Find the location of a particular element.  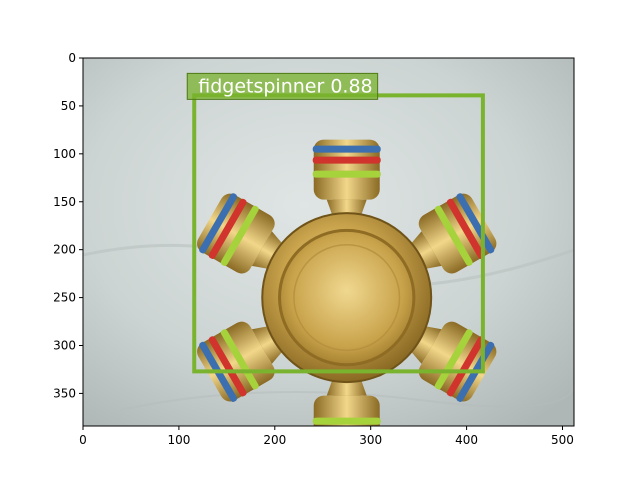

x-tick-label: 300 is located at coordinates (370, 440).